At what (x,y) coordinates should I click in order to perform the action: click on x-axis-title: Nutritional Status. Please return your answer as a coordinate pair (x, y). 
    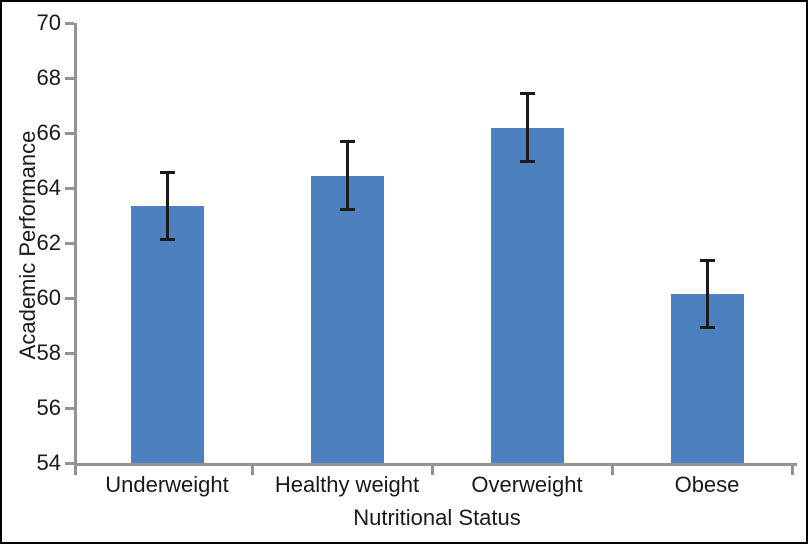
    Looking at the image, I should click on (437, 517).